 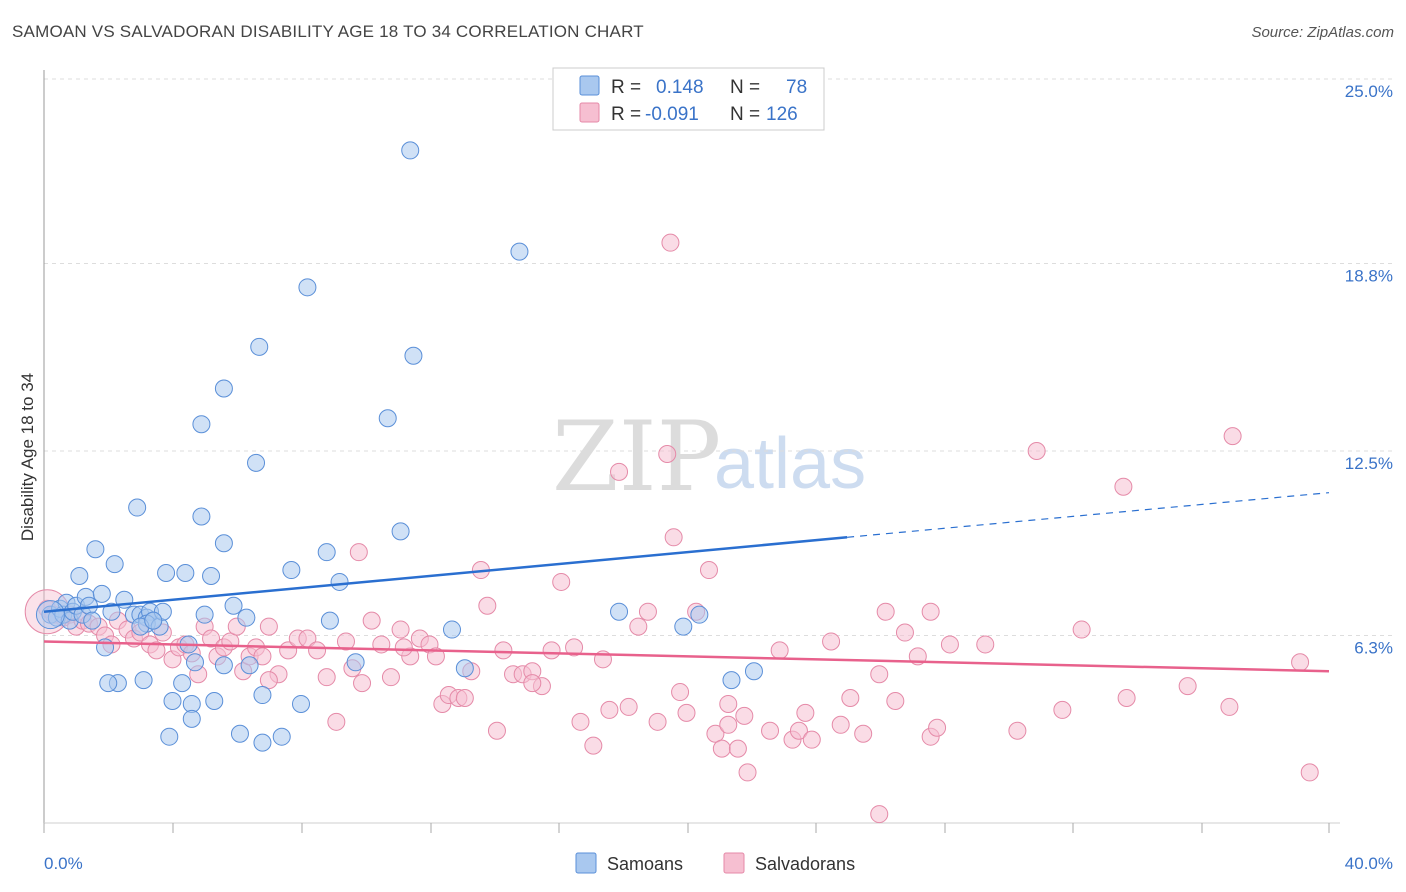 What do you see at coordinates (1369, 863) in the screenshot?
I see `x-tick-label-max: 40.0%` at bounding box center [1369, 863].